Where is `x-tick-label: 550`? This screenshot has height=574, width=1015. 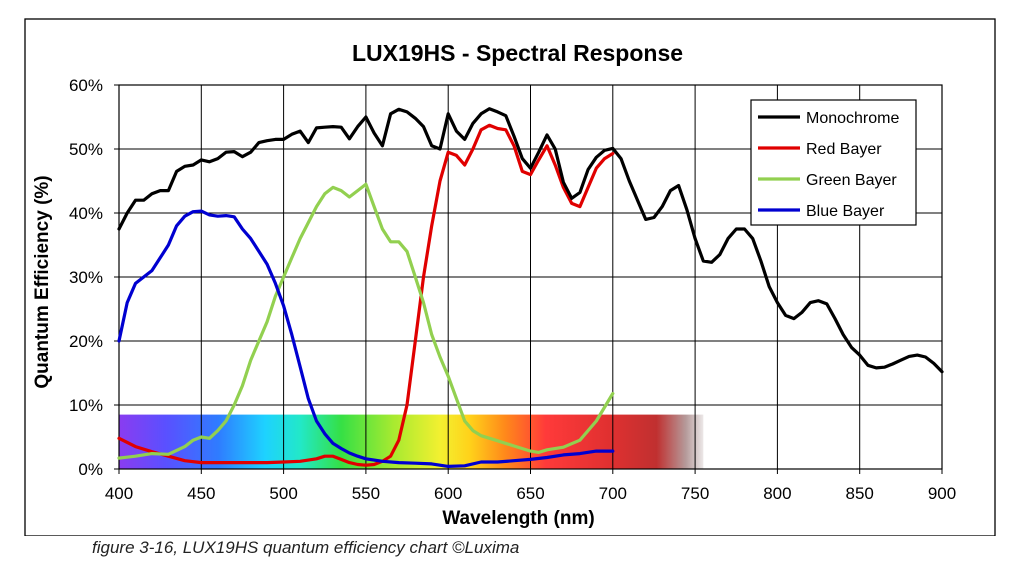
x-tick-label: 550 is located at coordinates (366, 493).